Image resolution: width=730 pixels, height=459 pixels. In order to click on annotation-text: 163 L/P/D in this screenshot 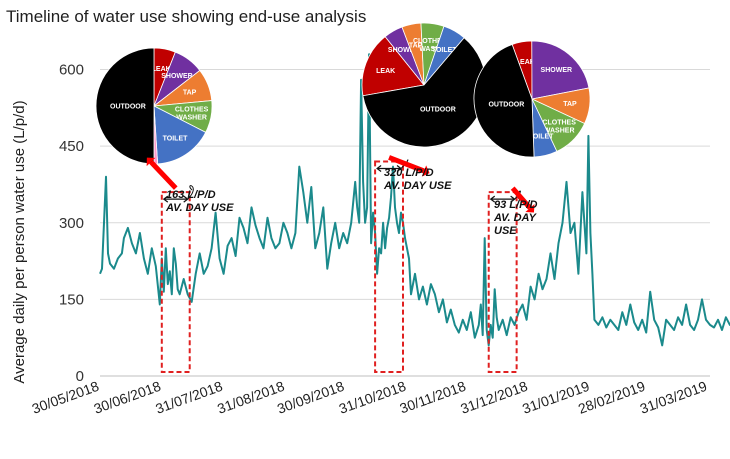, I will do `click(191, 195)`.